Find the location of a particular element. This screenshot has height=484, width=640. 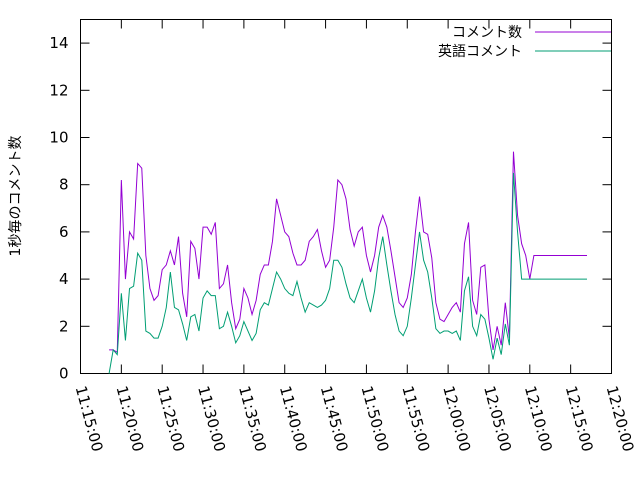

y-tick-label: 6 is located at coordinates (64, 232).